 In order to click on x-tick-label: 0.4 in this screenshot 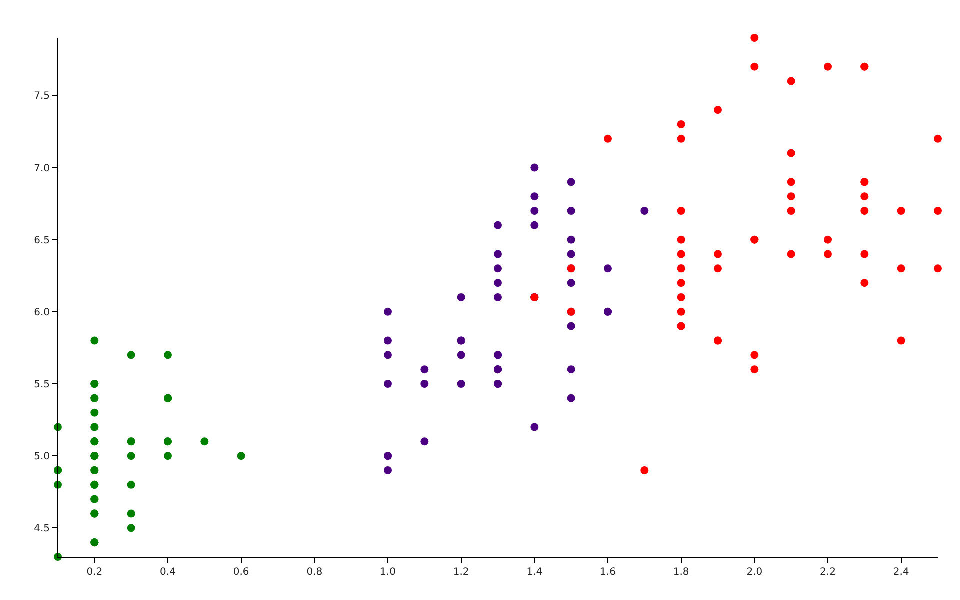, I will do `click(168, 572)`.